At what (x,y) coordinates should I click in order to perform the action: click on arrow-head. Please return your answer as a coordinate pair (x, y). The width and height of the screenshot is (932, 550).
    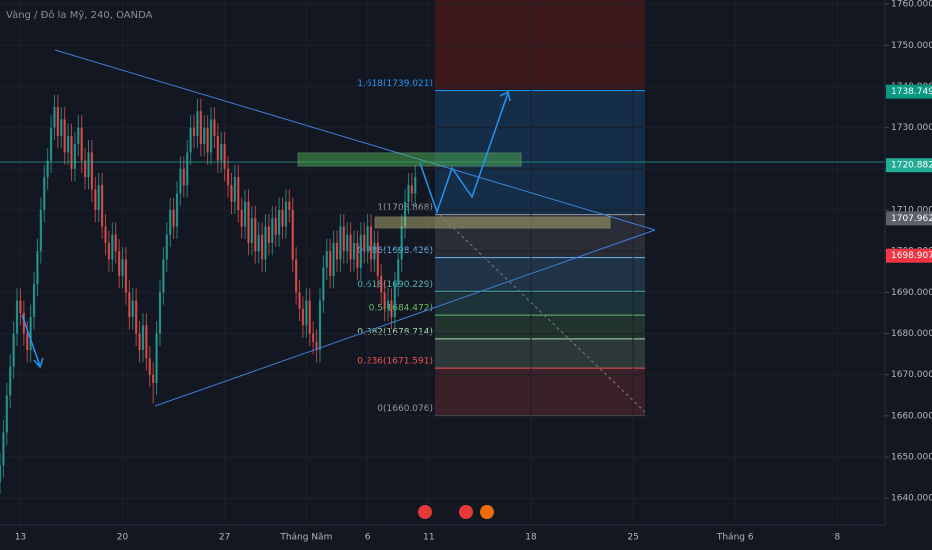
    Looking at the image, I should click on (505, 96).